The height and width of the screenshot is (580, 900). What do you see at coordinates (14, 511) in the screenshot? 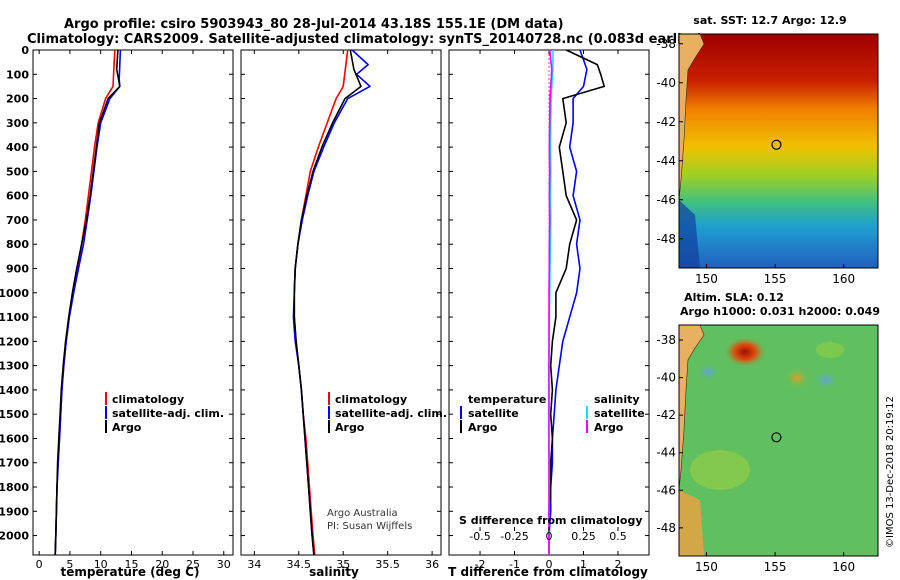
I see `depth-tick-label: 1900` at bounding box center [14, 511].